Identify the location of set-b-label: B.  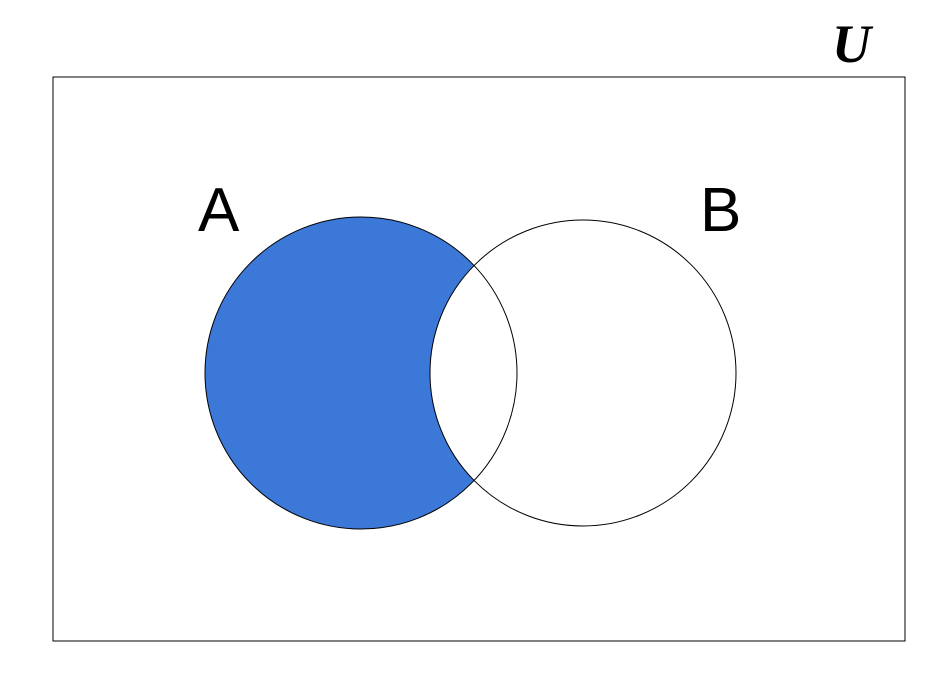
(720, 210).